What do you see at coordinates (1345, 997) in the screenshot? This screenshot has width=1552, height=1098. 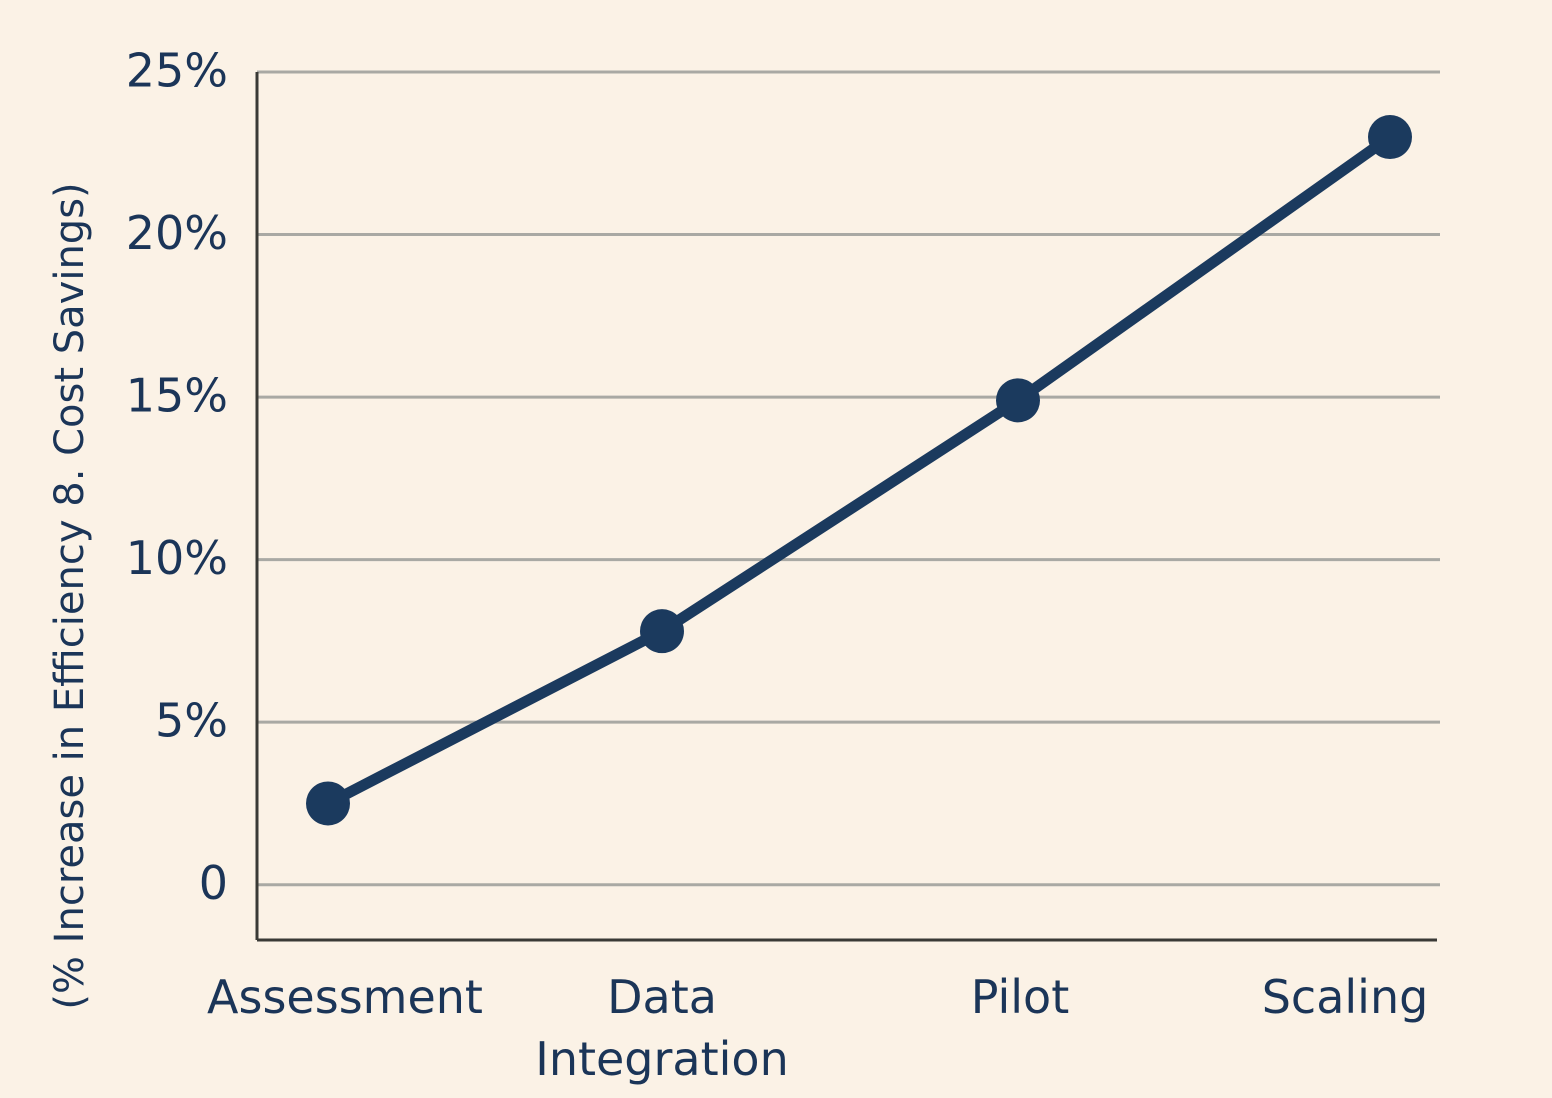 I see `x-tick-label: Scaling` at bounding box center [1345, 997].